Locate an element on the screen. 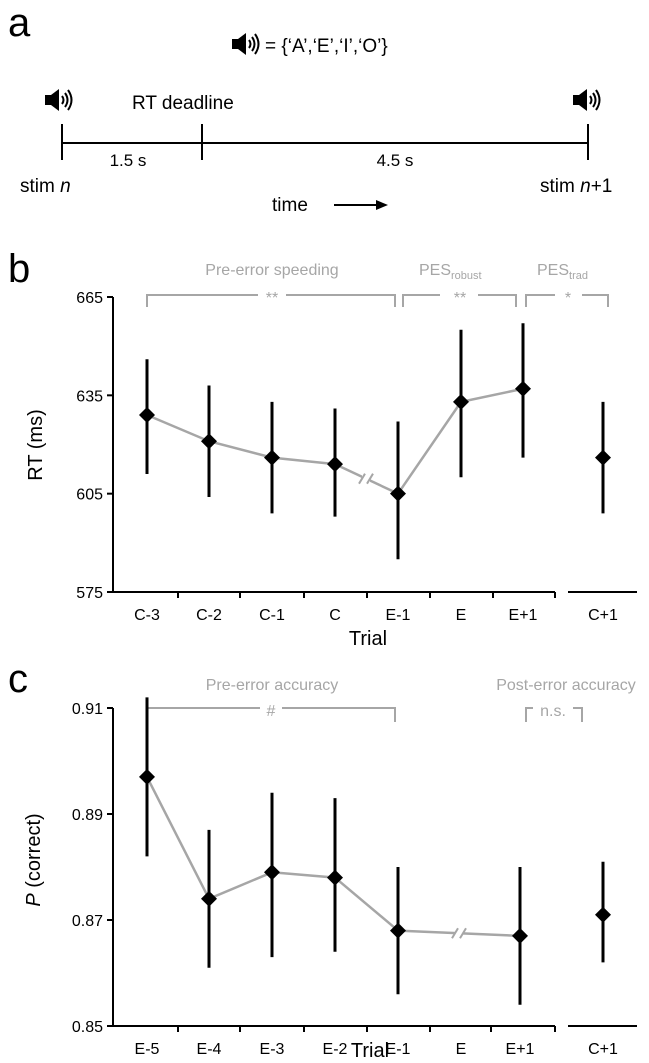 The height and width of the screenshot is (1063, 649). y-axis-label-b: RT (ms) is located at coordinates (36, 444).